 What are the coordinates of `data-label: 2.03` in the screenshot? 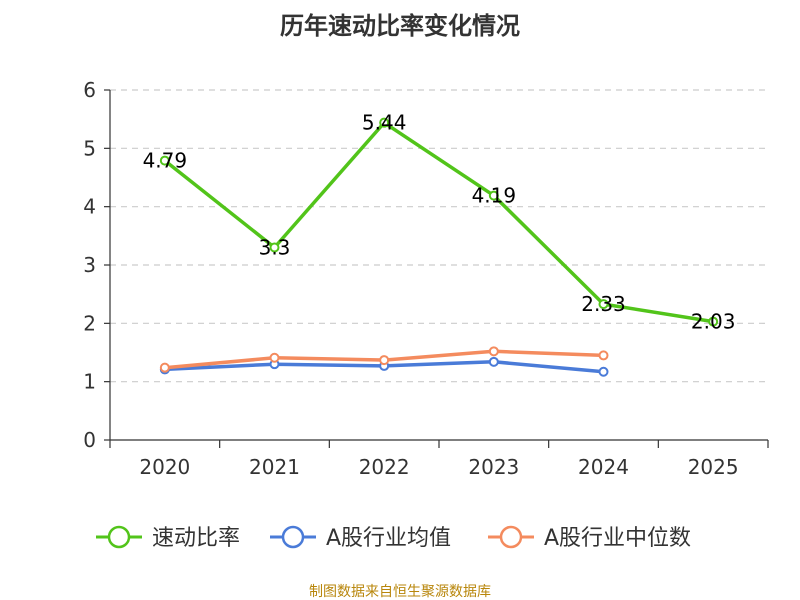 It's located at (713, 322).